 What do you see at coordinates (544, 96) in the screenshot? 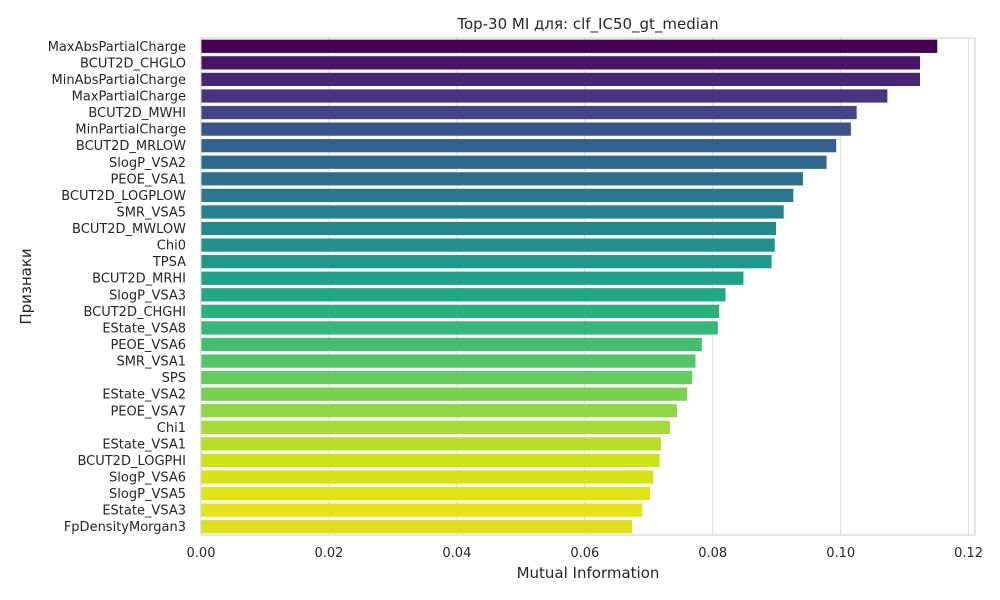
I see `bar-maxpartialcharge` at bounding box center [544, 96].